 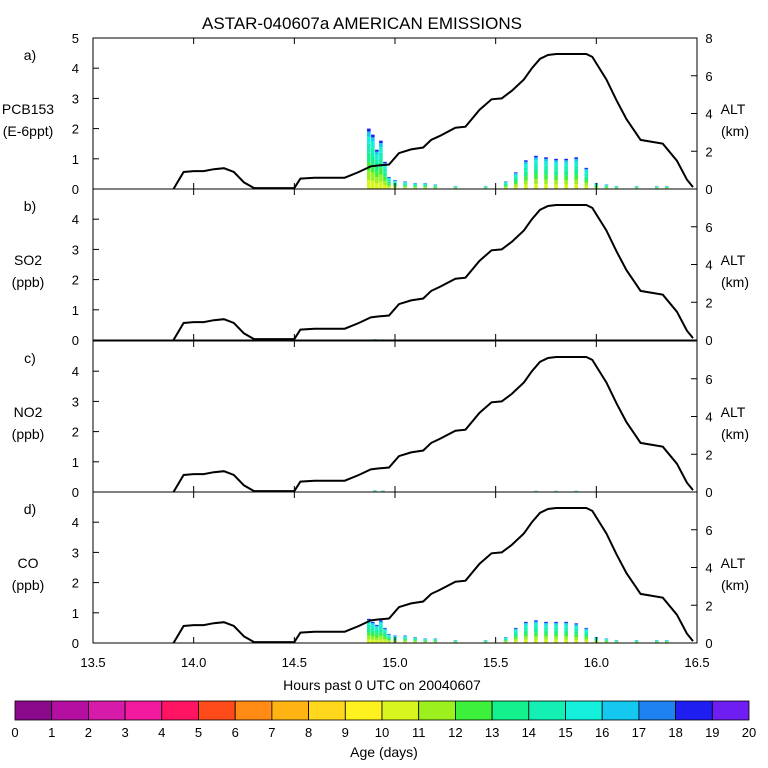 What do you see at coordinates (749, 732) in the screenshot?
I see `colorbar-tick-label: 20` at bounding box center [749, 732].